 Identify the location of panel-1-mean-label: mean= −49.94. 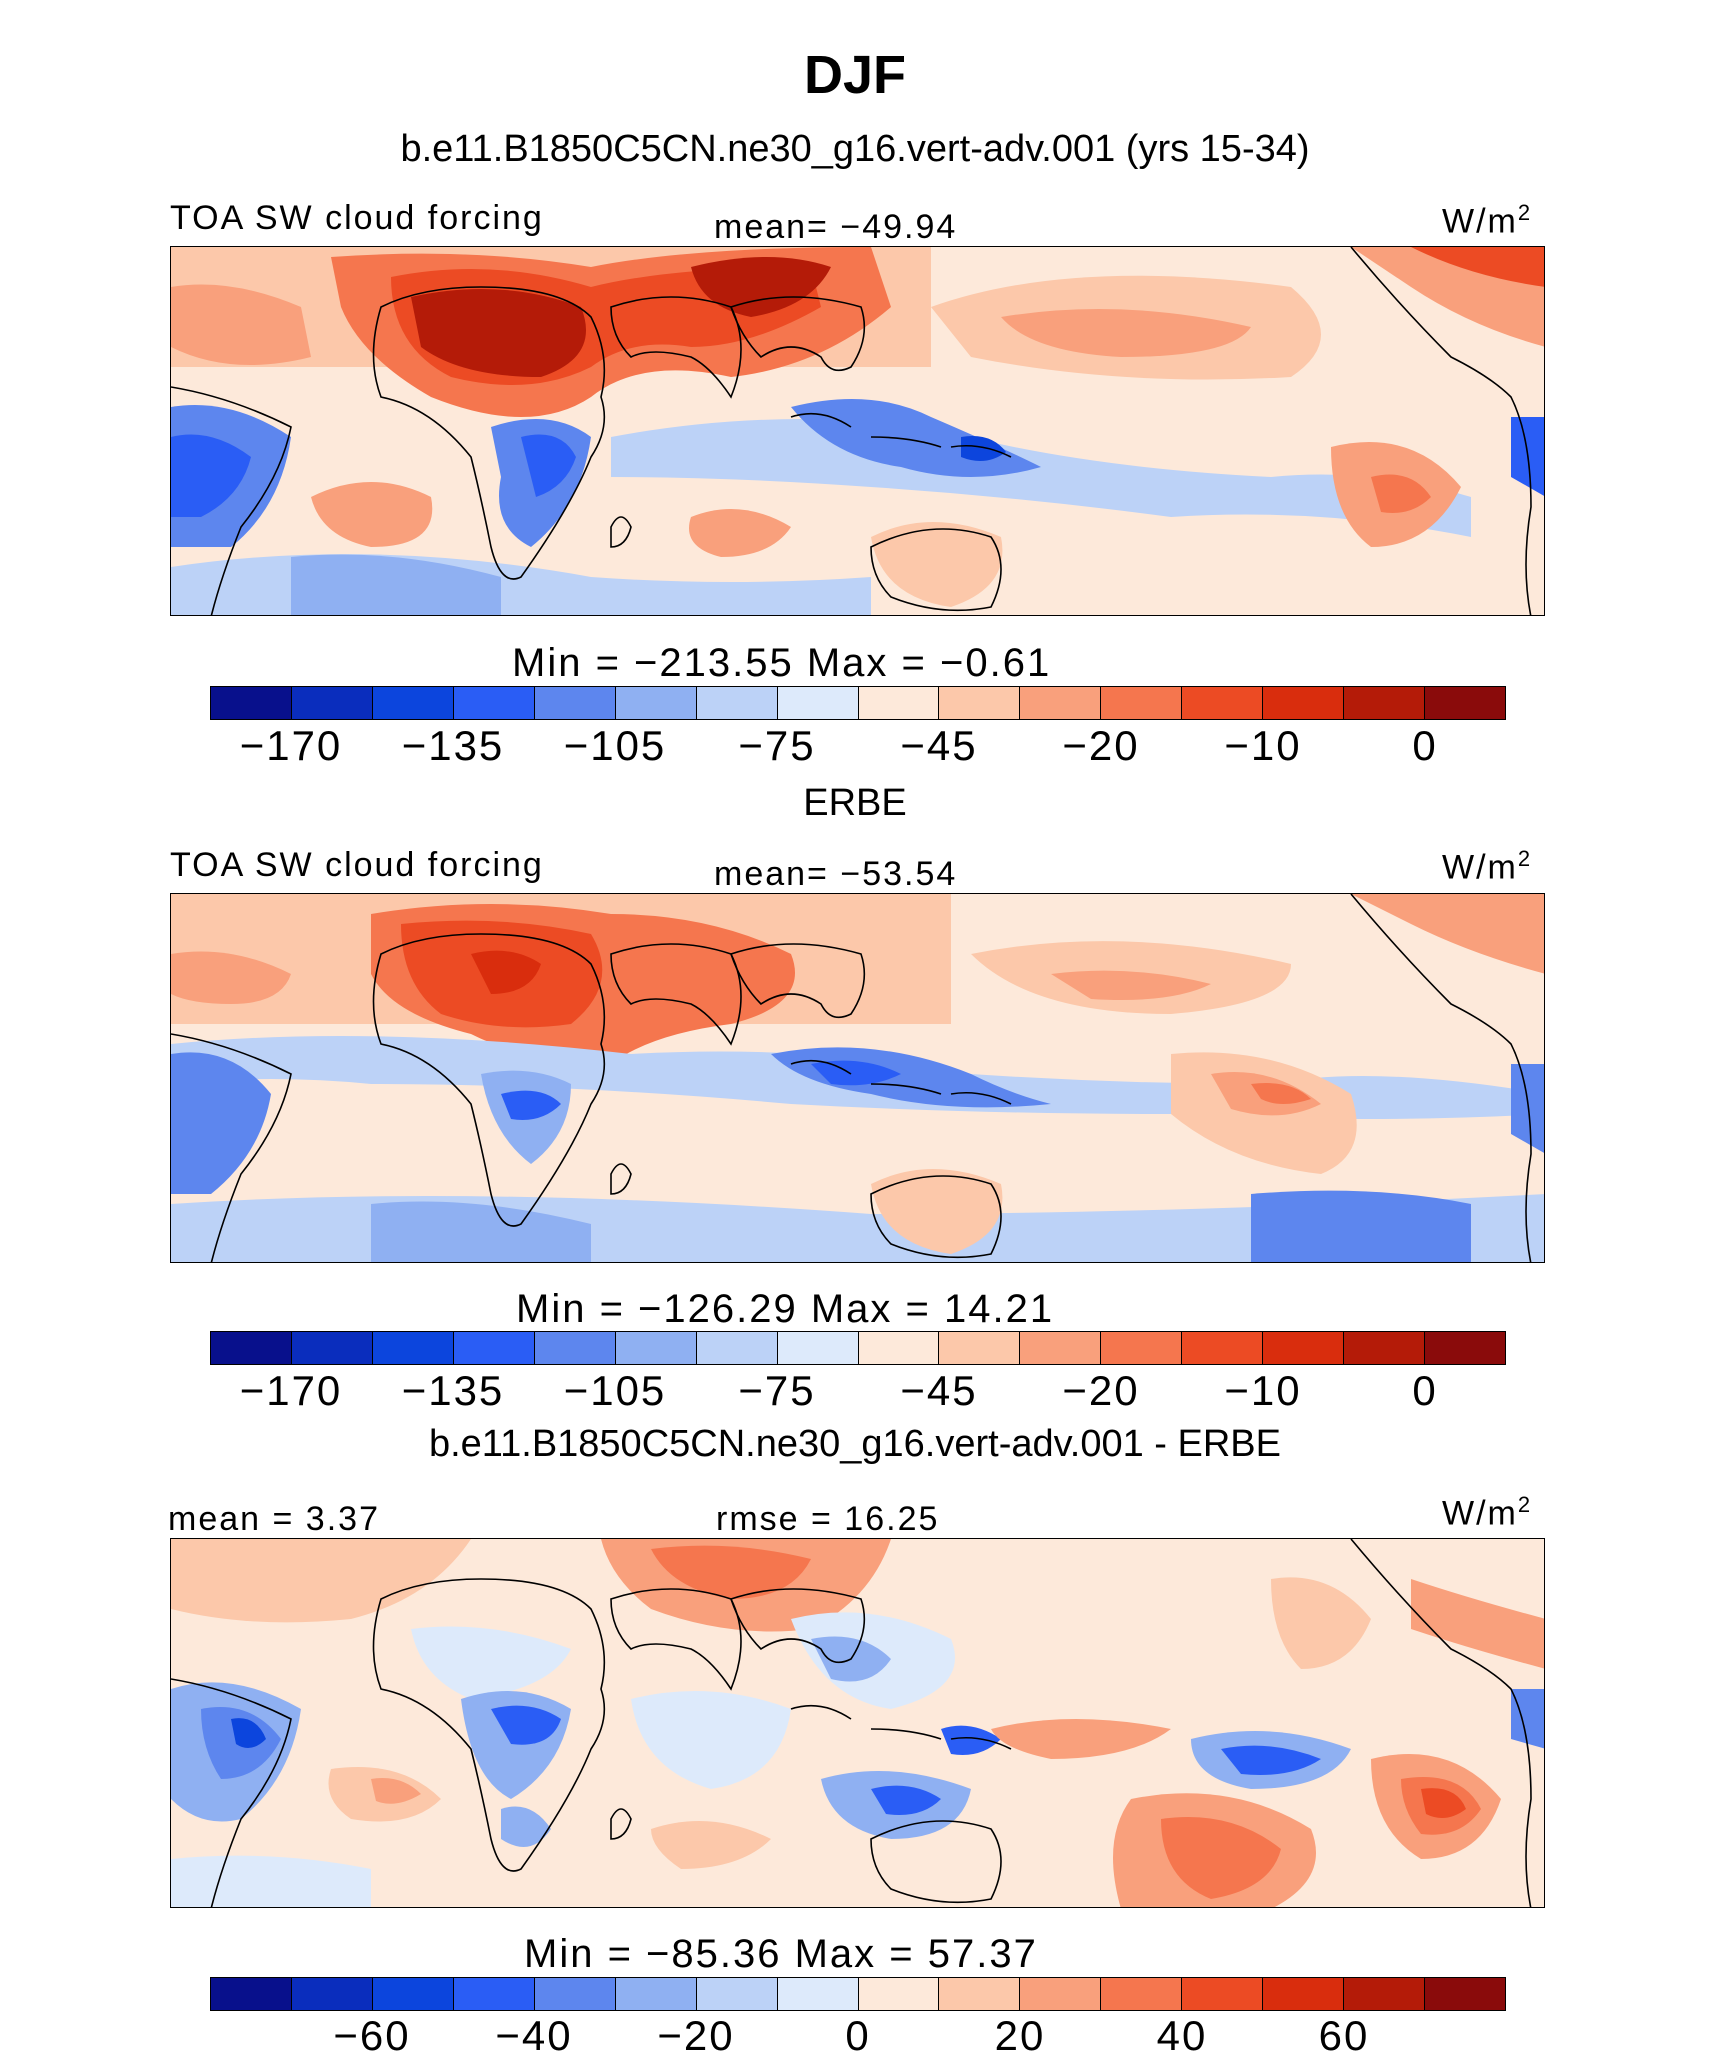
(836, 227).